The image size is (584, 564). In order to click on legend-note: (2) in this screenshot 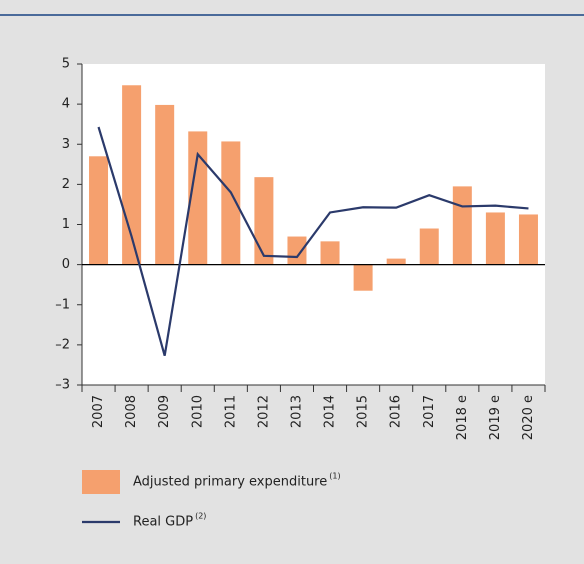, I will do `click(200, 516)`.